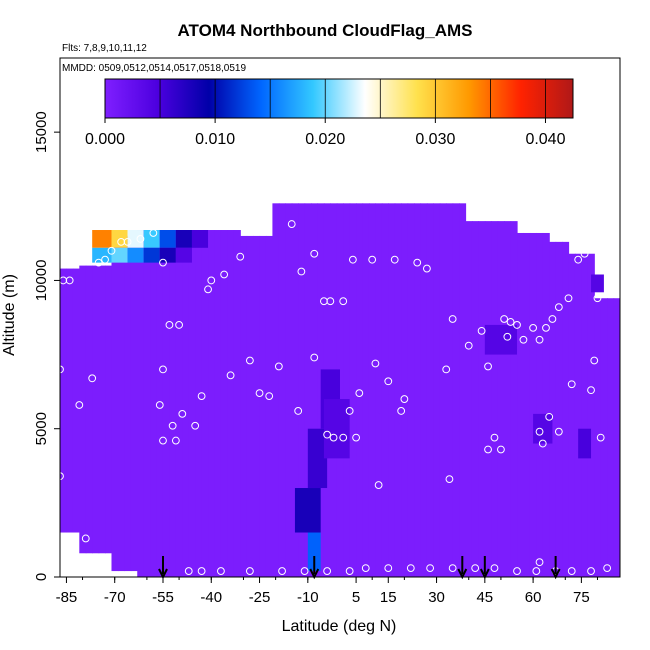 This screenshot has height=650, width=650. Describe the element at coordinates (325, 30) in the screenshot. I see `chart-title: ATOM4 Northbound CloudFlag_AMS` at that location.